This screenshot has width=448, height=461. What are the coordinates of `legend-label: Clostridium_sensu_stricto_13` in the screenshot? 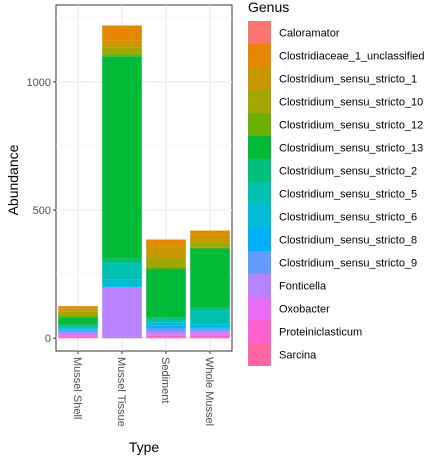 It's located at (351, 149).